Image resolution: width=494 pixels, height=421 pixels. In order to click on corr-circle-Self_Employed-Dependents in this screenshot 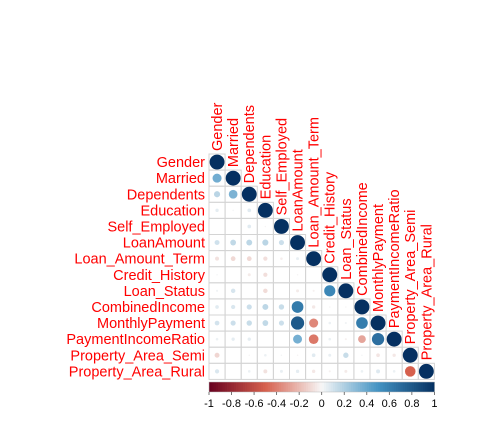, I will do `click(249, 226)`.